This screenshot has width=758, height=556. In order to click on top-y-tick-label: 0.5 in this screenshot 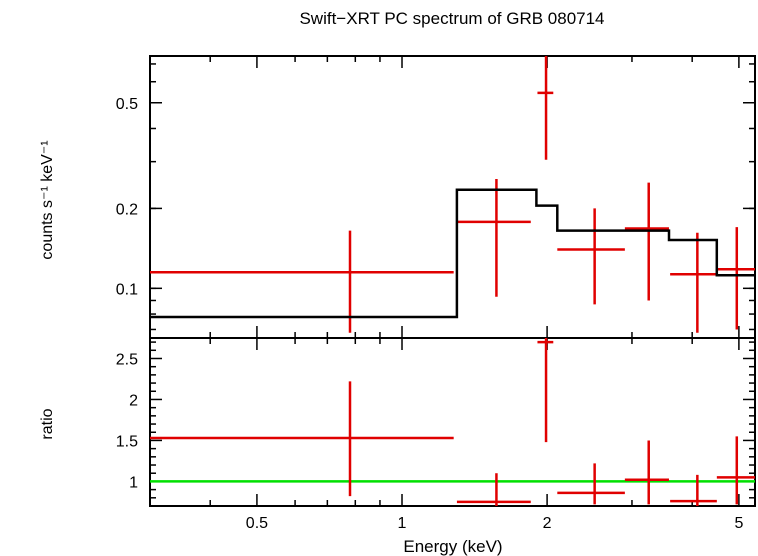, I will do `click(127, 104)`.